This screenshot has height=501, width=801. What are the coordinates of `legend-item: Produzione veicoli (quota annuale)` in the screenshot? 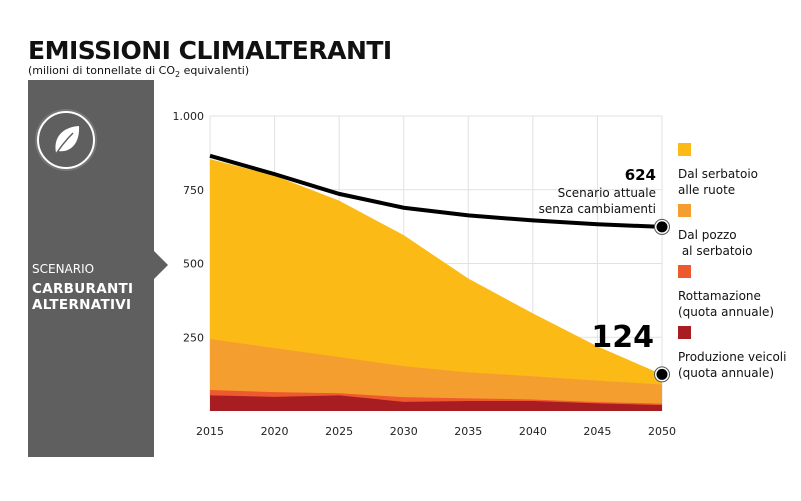 It's located at (732, 353).